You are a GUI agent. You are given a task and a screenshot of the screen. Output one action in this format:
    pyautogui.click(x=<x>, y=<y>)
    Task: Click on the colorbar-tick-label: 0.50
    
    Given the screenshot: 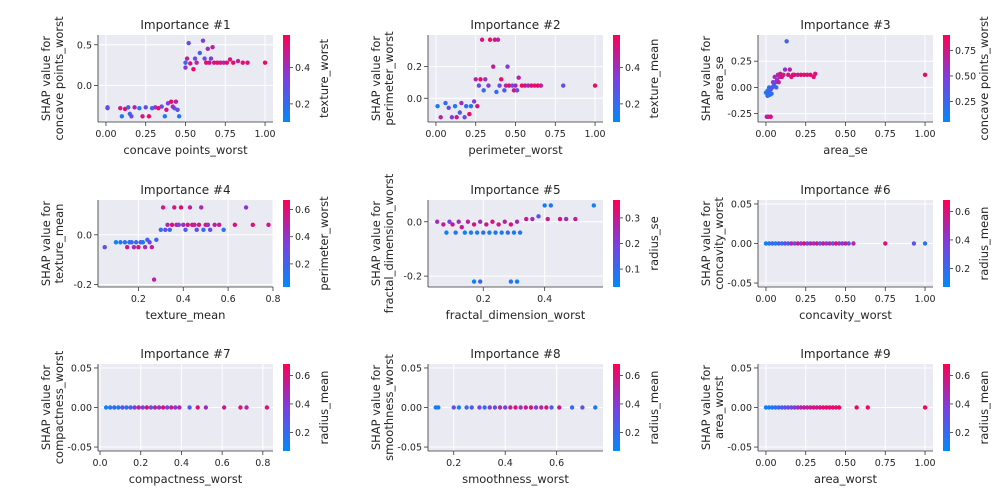 What is the action you would take?
    pyautogui.click(x=965, y=76)
    